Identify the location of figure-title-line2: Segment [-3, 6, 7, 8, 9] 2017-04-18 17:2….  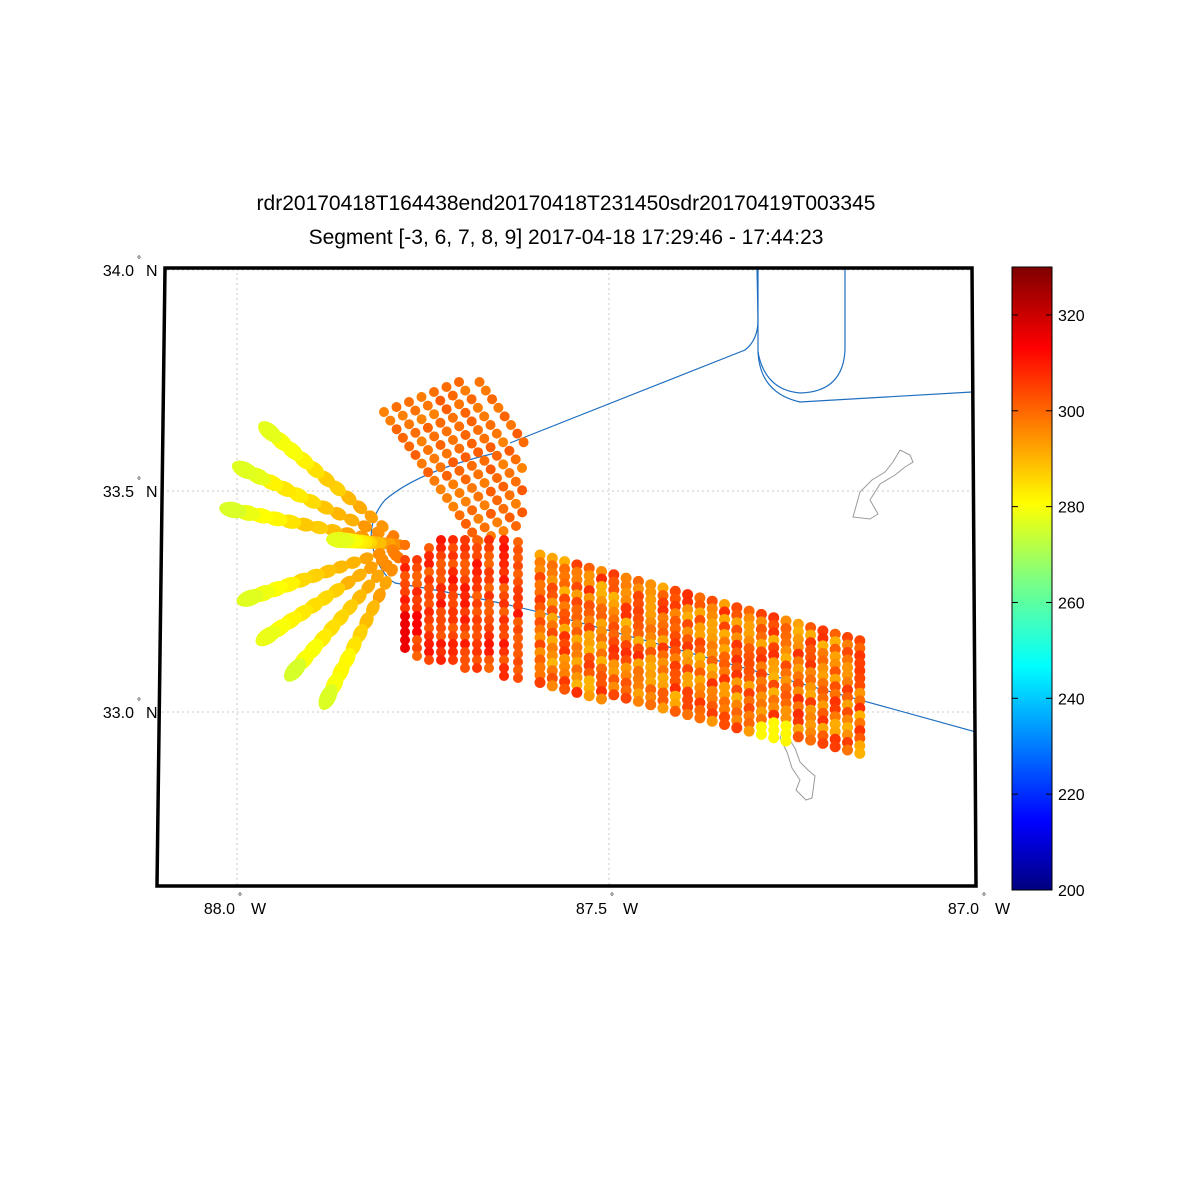
(566, 237).